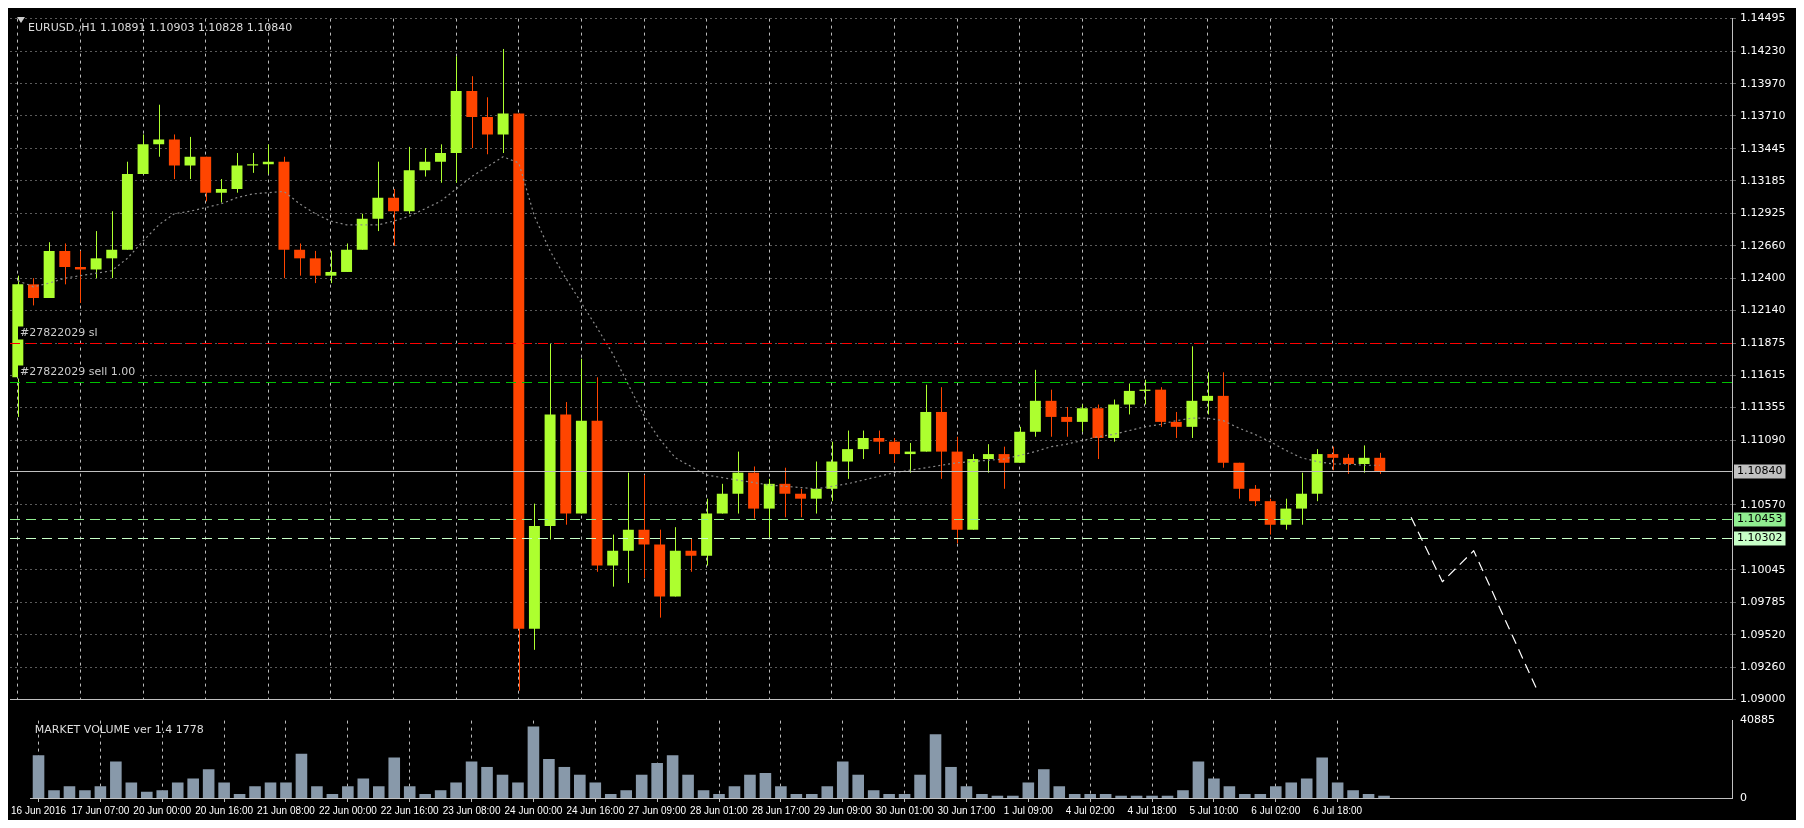  I want to click on ref-line-label: 1.10302, so click(1760, 538).